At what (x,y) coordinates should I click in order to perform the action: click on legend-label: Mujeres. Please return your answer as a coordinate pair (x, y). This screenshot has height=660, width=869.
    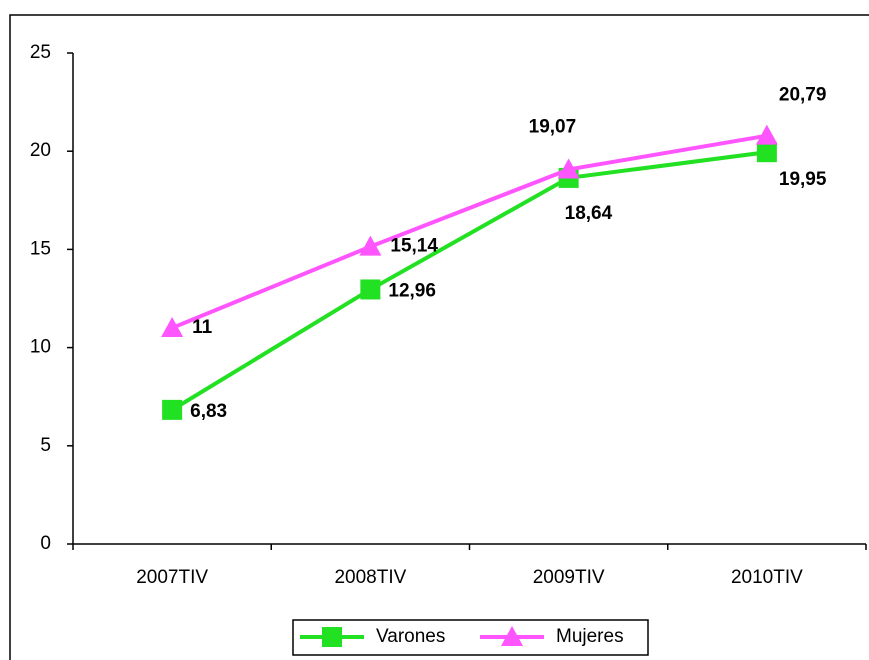
    Looking at the image, I should click on (590, 636).